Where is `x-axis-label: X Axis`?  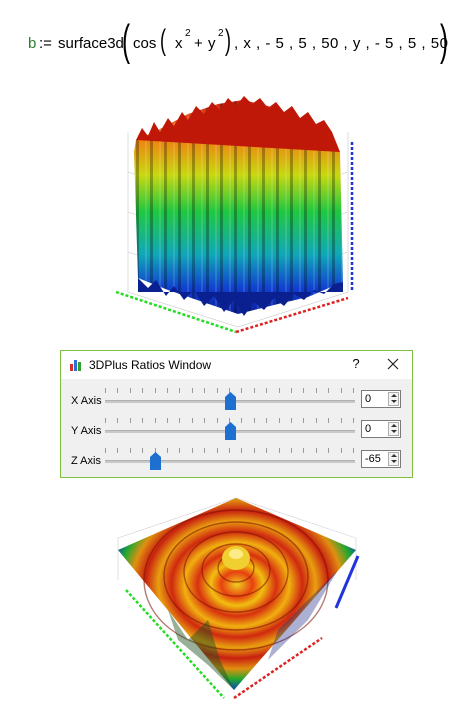 x-axis-label: X Axis is located at coordinates (86, 401).